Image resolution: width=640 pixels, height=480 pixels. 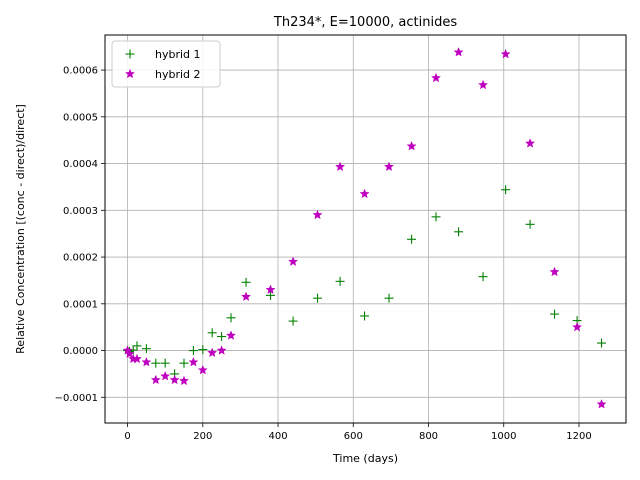 I want to click on x-tick-label: 1000, so click(x=503, y=436).